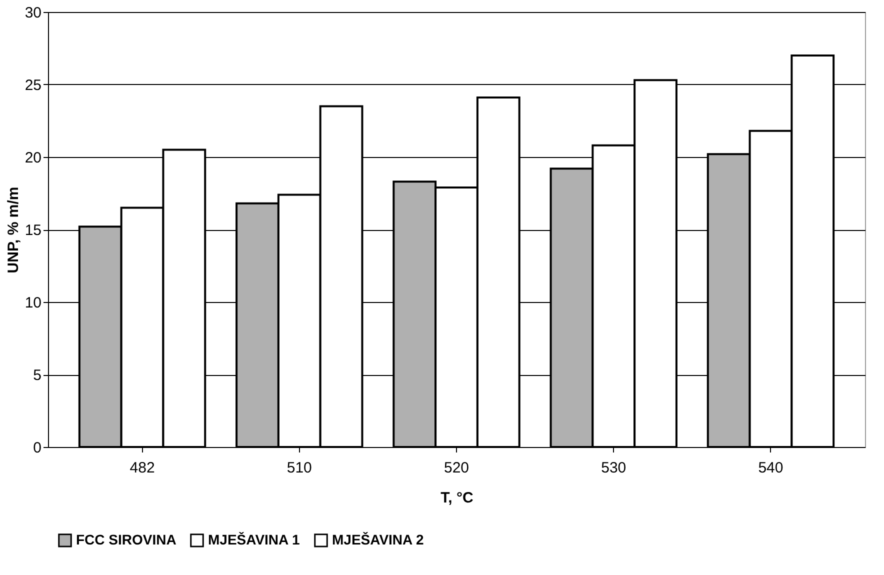  I want to click on y-tick-label: 10, so click(33, 303).